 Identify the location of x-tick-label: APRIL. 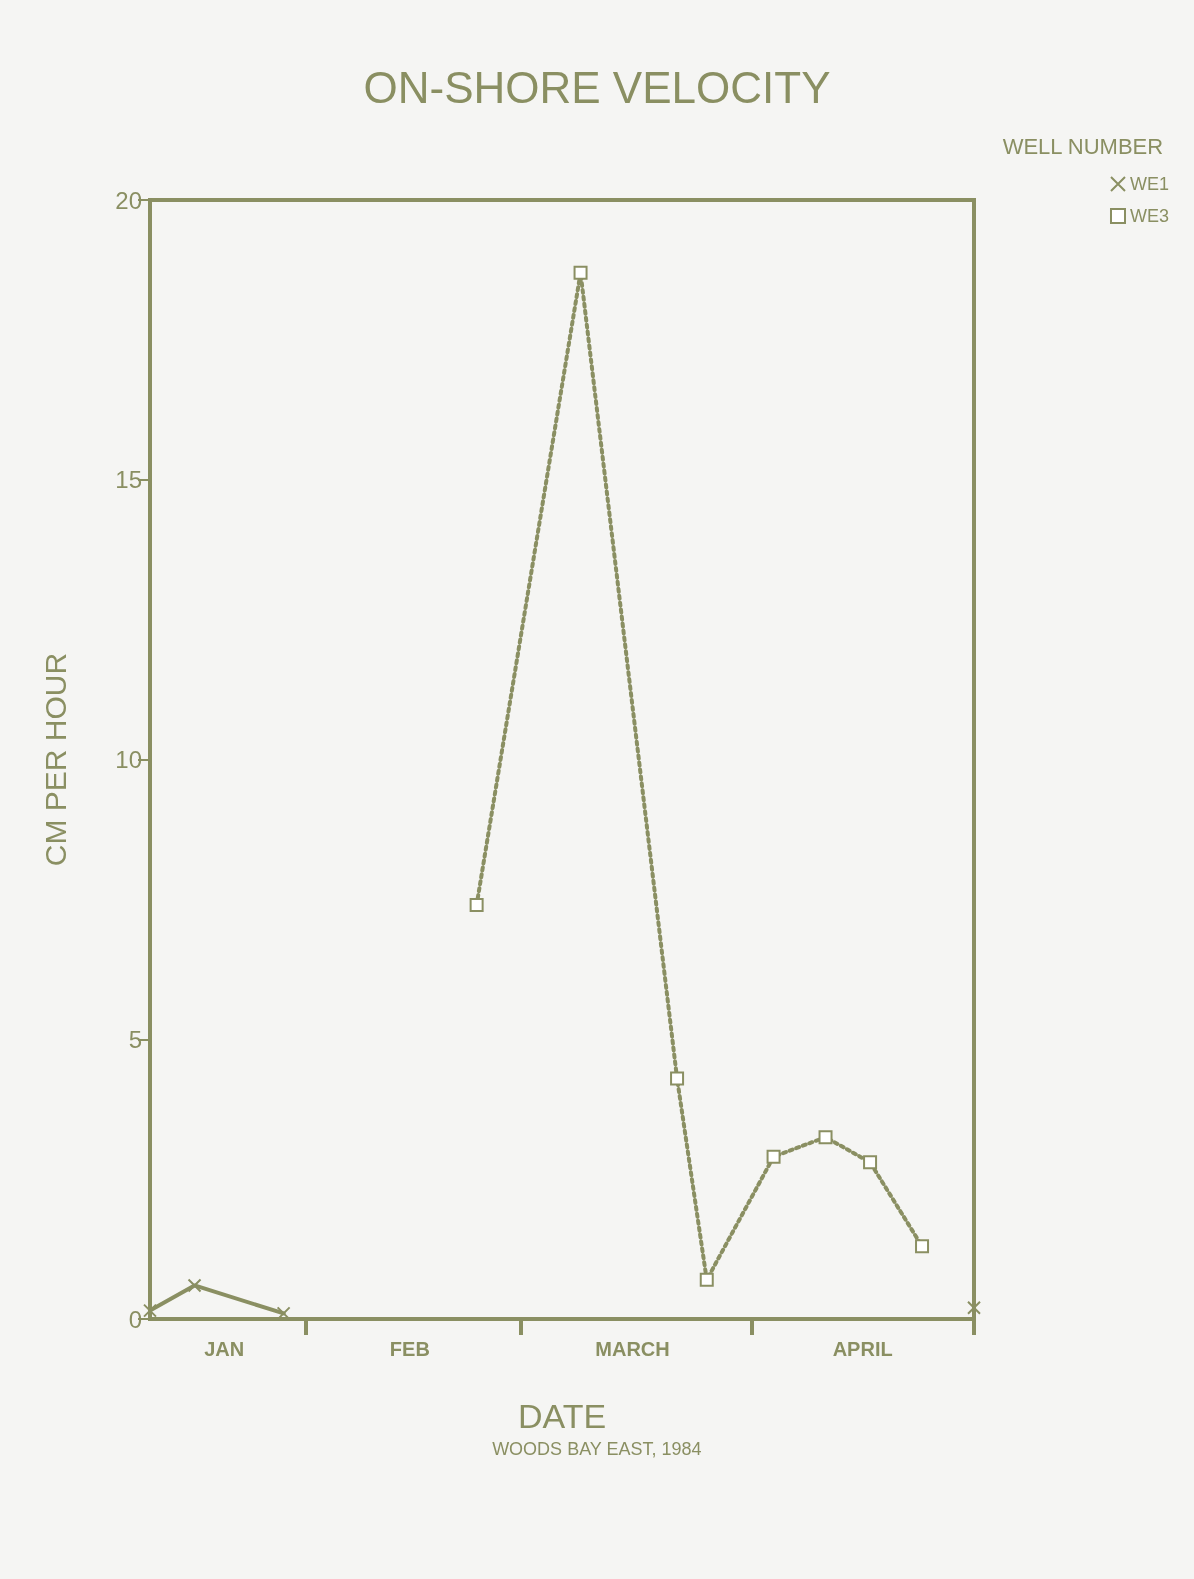
(862, 1349).